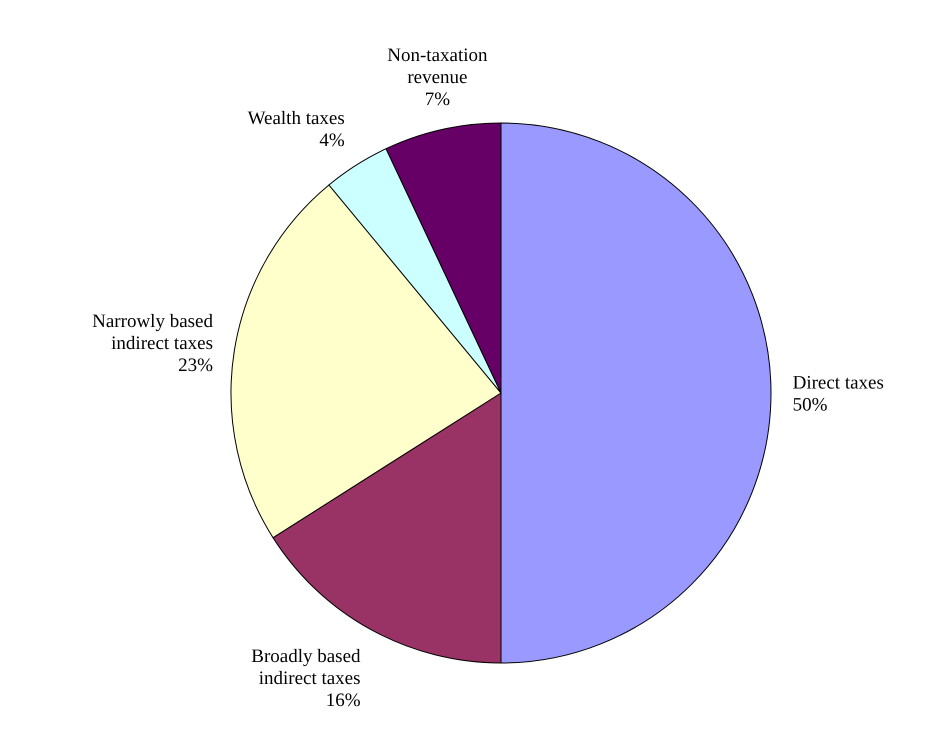  Describe the element at coordinates (296, 118) in the screenshot. I see `slice-label: Wealth taxes` at that location.